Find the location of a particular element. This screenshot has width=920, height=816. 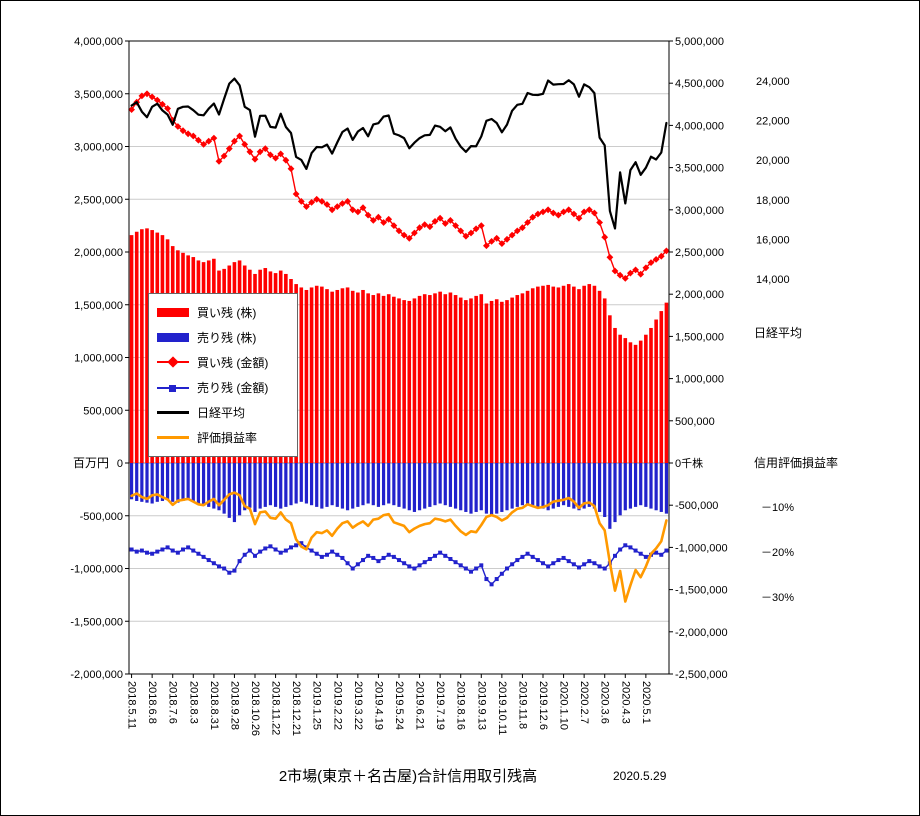

svg-text: 2018.8.3 is located at coordinates (193, 702).